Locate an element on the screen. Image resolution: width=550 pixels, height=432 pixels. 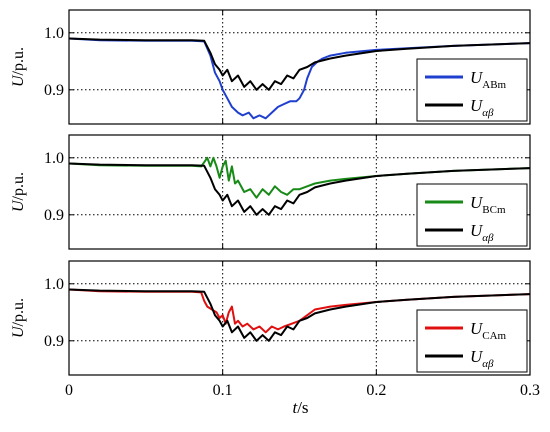
legend: UABm Uαβ is located at coordinates (472, 90).